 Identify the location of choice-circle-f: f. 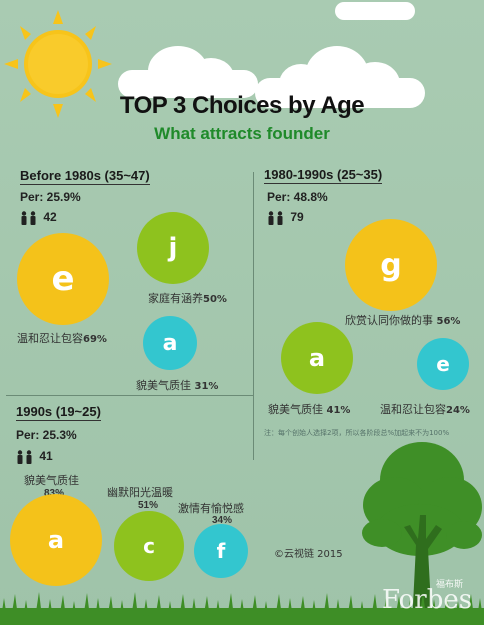
(221, 551).